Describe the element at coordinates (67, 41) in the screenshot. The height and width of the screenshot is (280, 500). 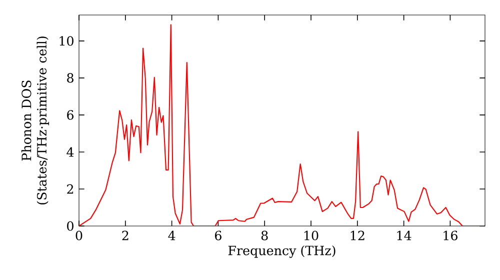
I see `y-tick-label: 10` at that location.